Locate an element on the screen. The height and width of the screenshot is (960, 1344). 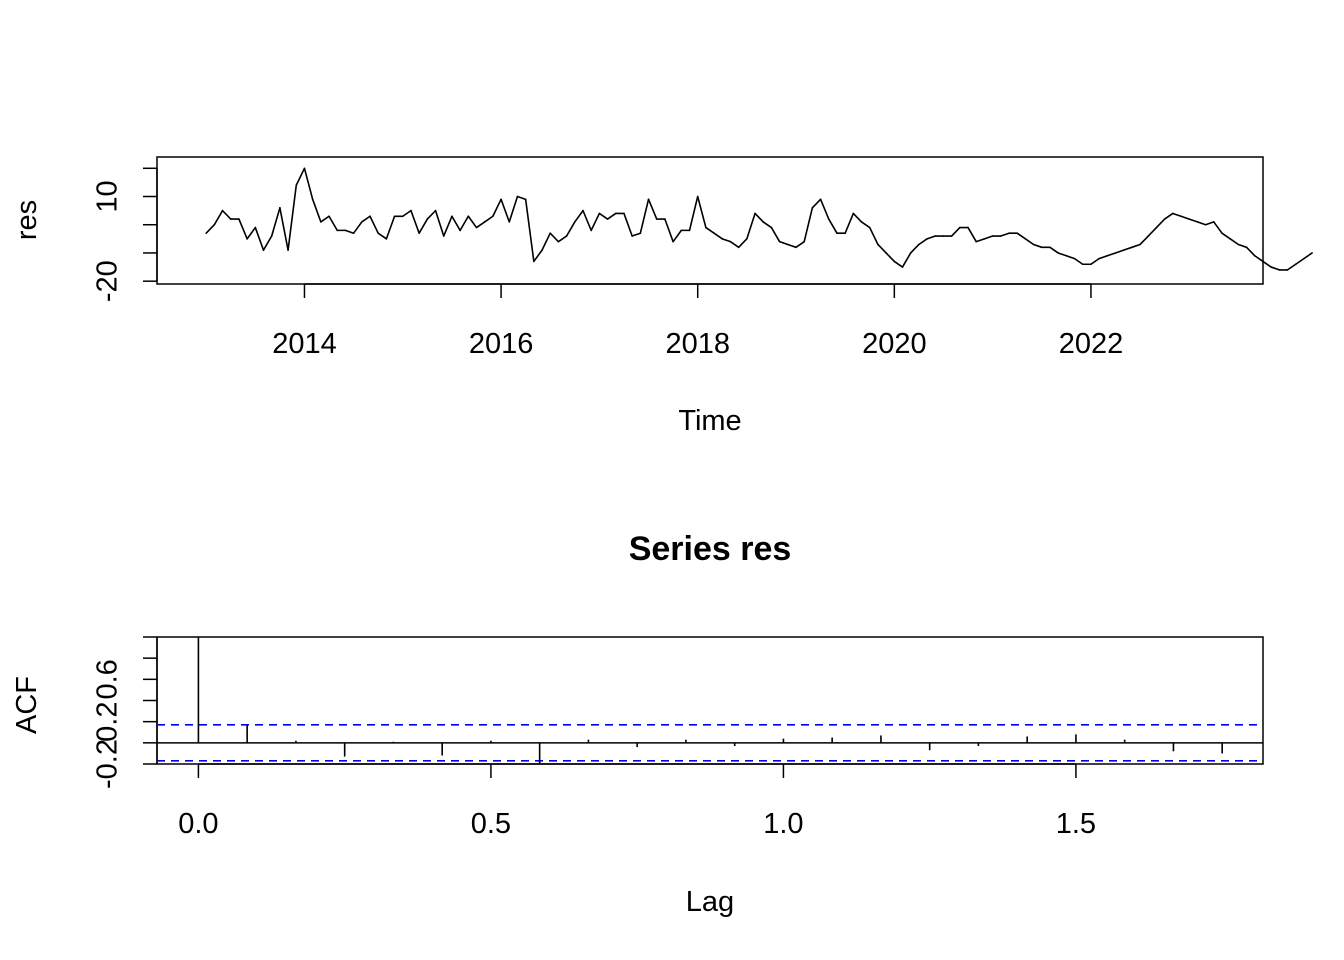
time-series-x-label: Time is located at coordinates (709, 421).